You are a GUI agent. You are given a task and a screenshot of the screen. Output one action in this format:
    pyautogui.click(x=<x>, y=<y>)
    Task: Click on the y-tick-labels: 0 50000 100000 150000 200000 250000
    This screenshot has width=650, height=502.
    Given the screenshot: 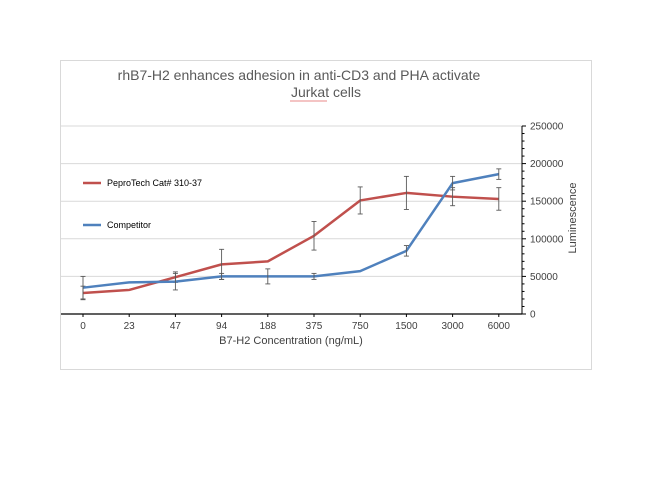 What is the action you would take?
    pyautogui.click(x=547, y=221)
    